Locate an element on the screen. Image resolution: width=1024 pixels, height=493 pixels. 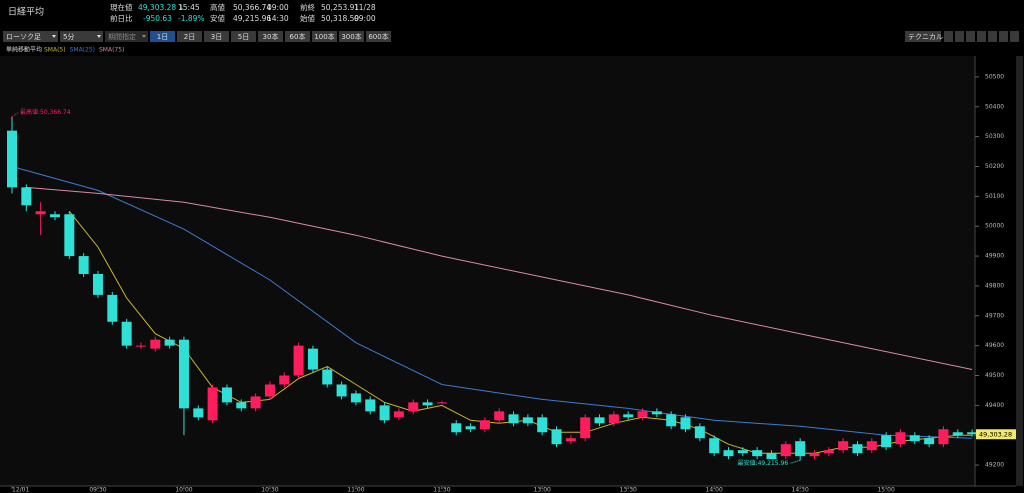
technical-button is located at coordinates (923, 36).